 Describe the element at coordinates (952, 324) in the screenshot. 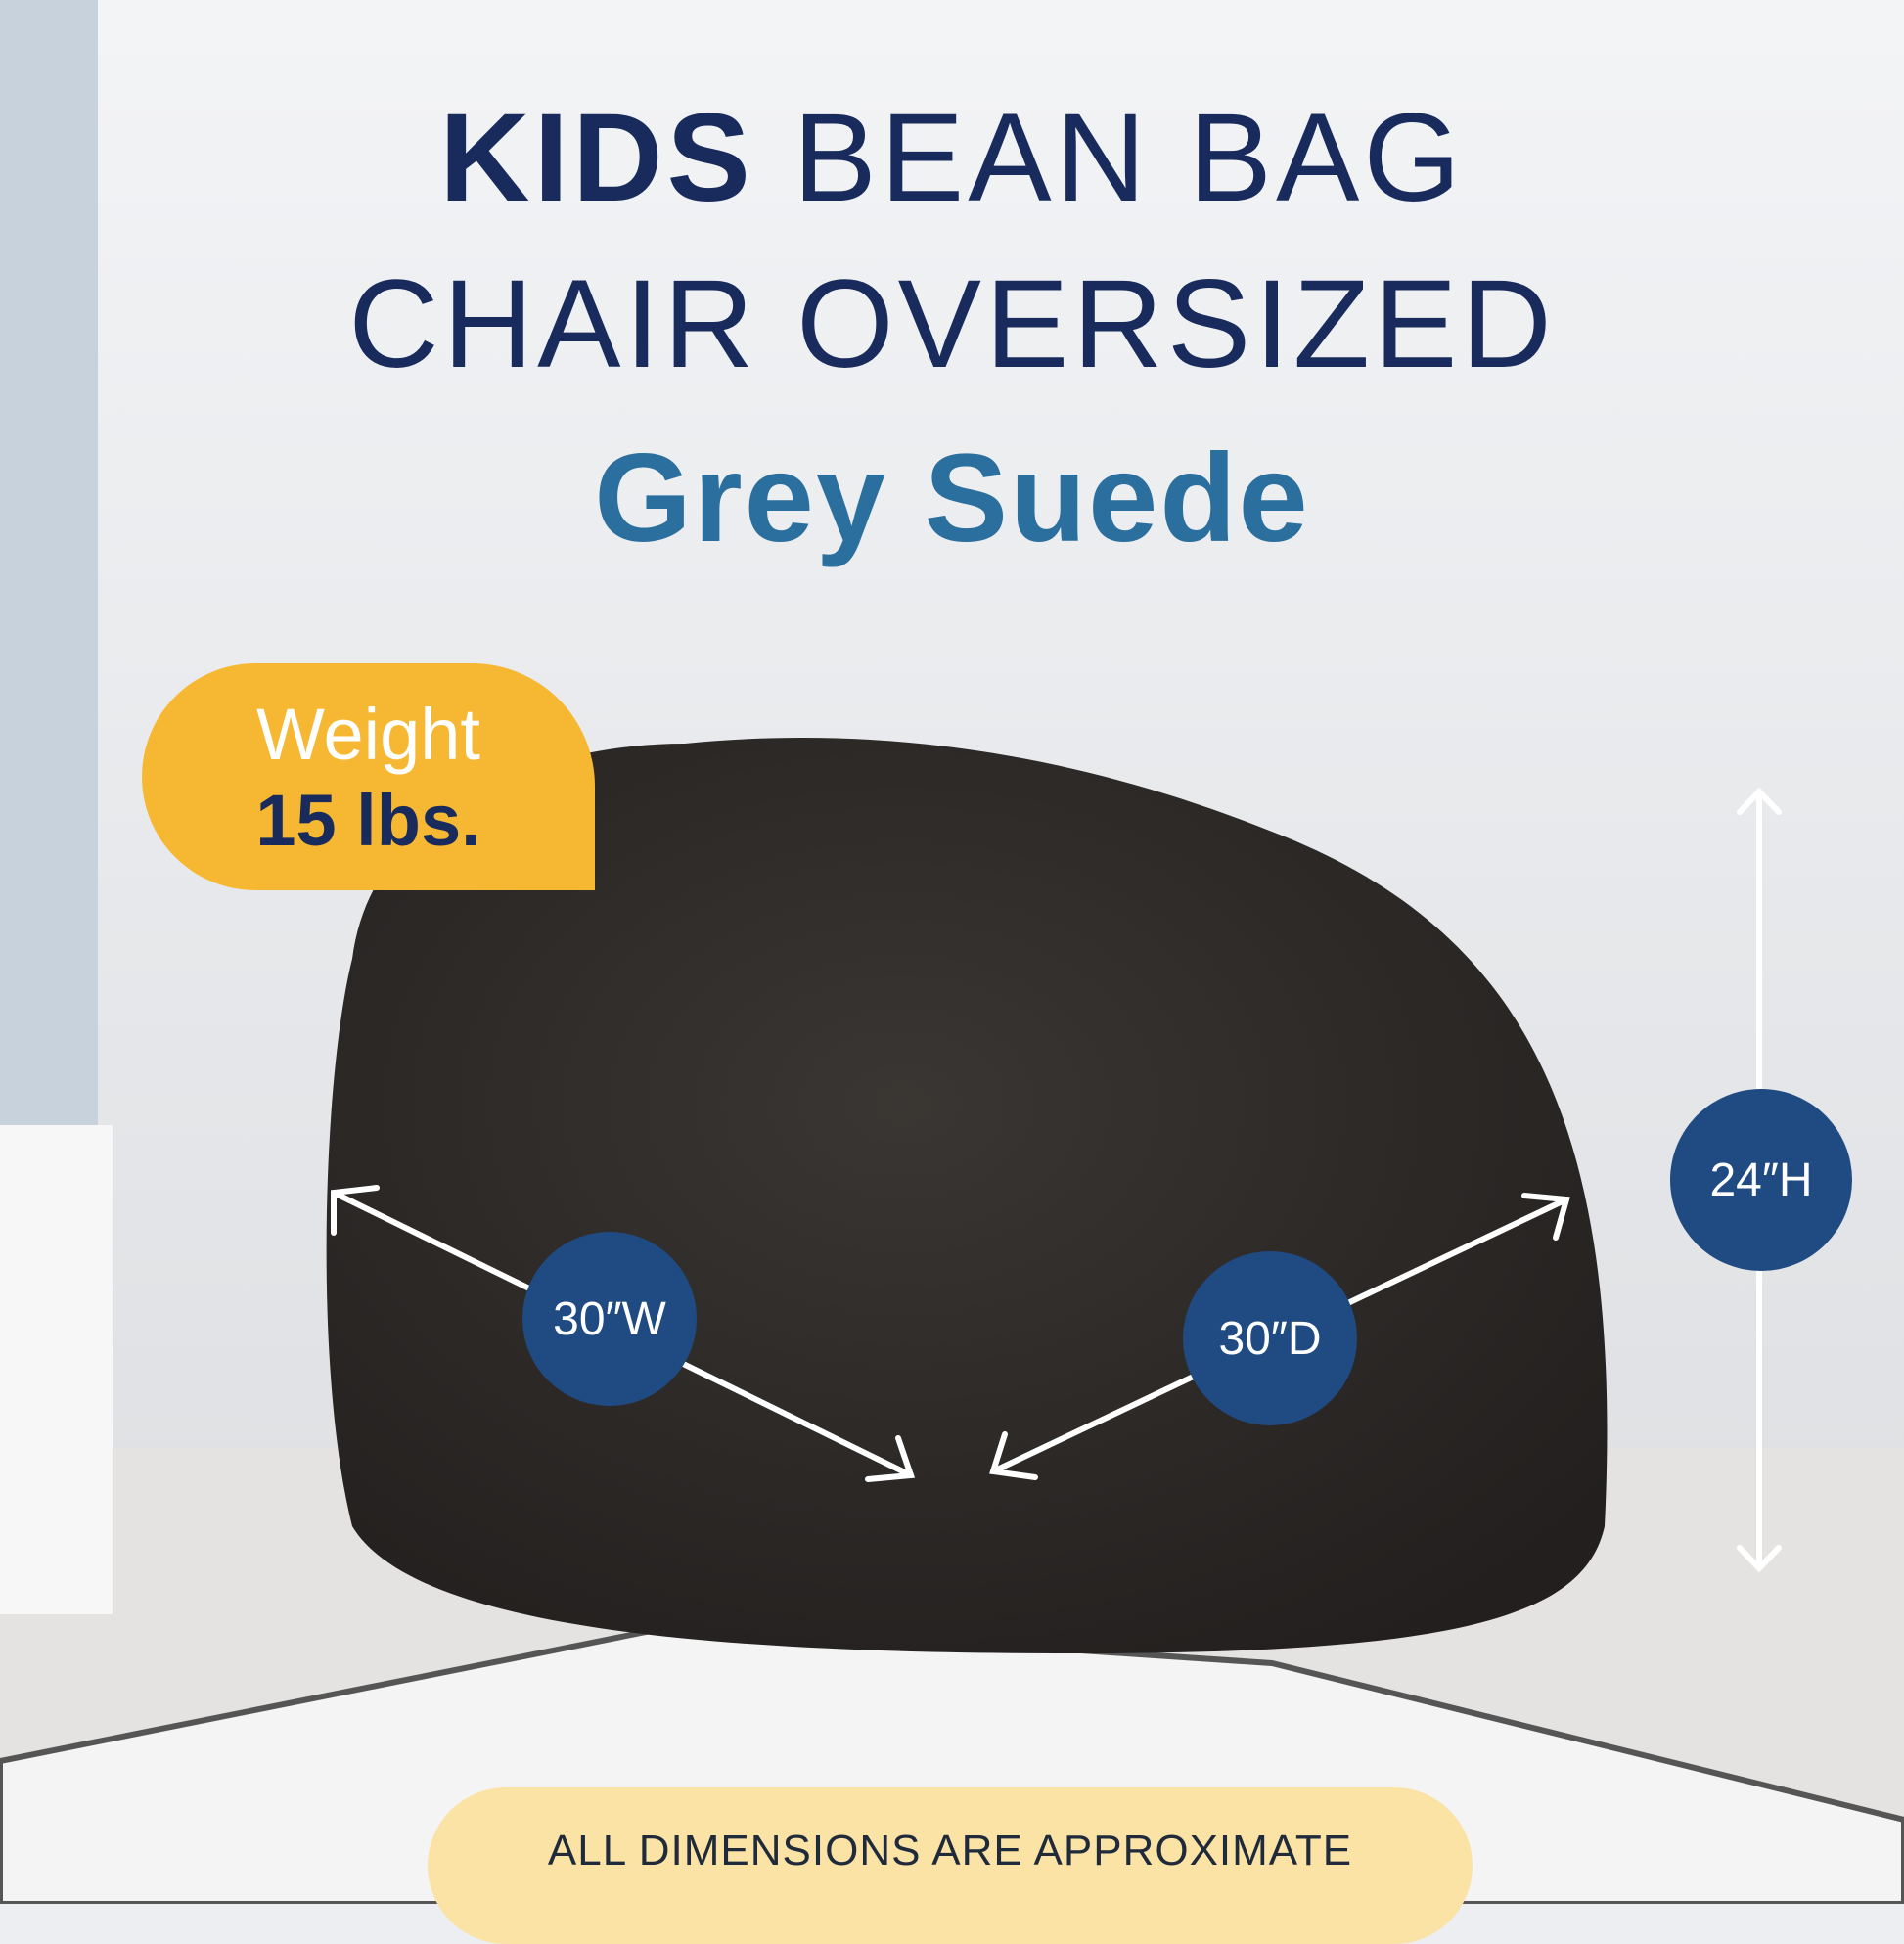

I see `title-line-2: CHAIR OVERSIZED` at that location.